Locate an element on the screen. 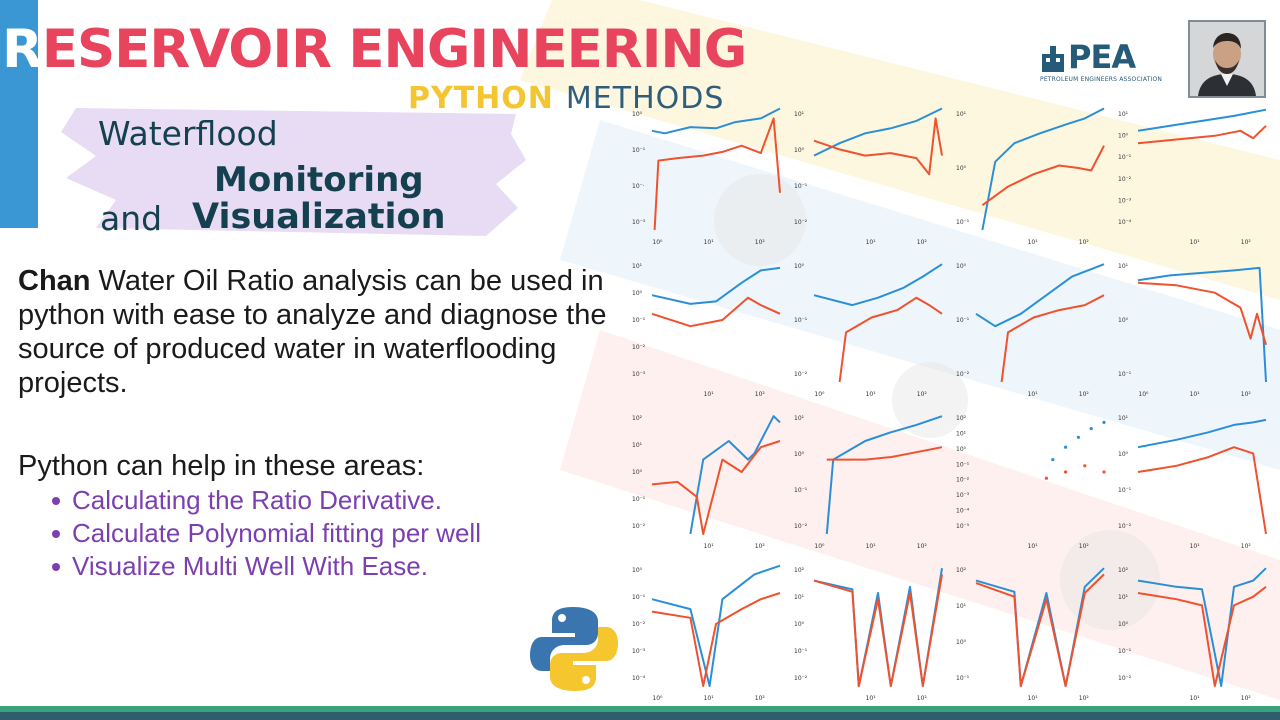 This screenshot has height=720, width=1280. author-photo is located at coordinates (1227, 59).